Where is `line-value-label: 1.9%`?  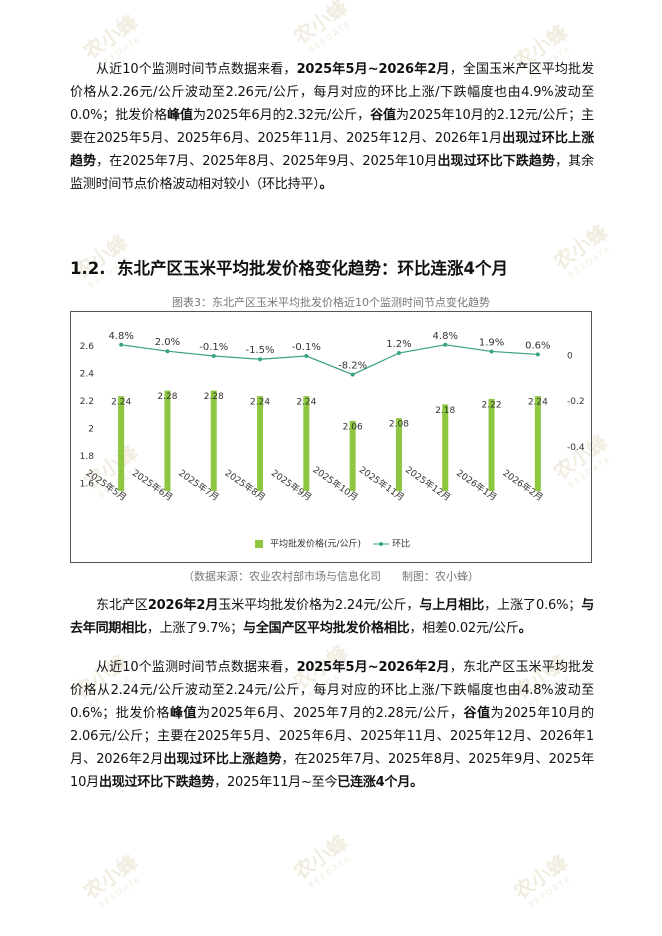
line-value-label: 1.9% is located at coordinates (491, 342).